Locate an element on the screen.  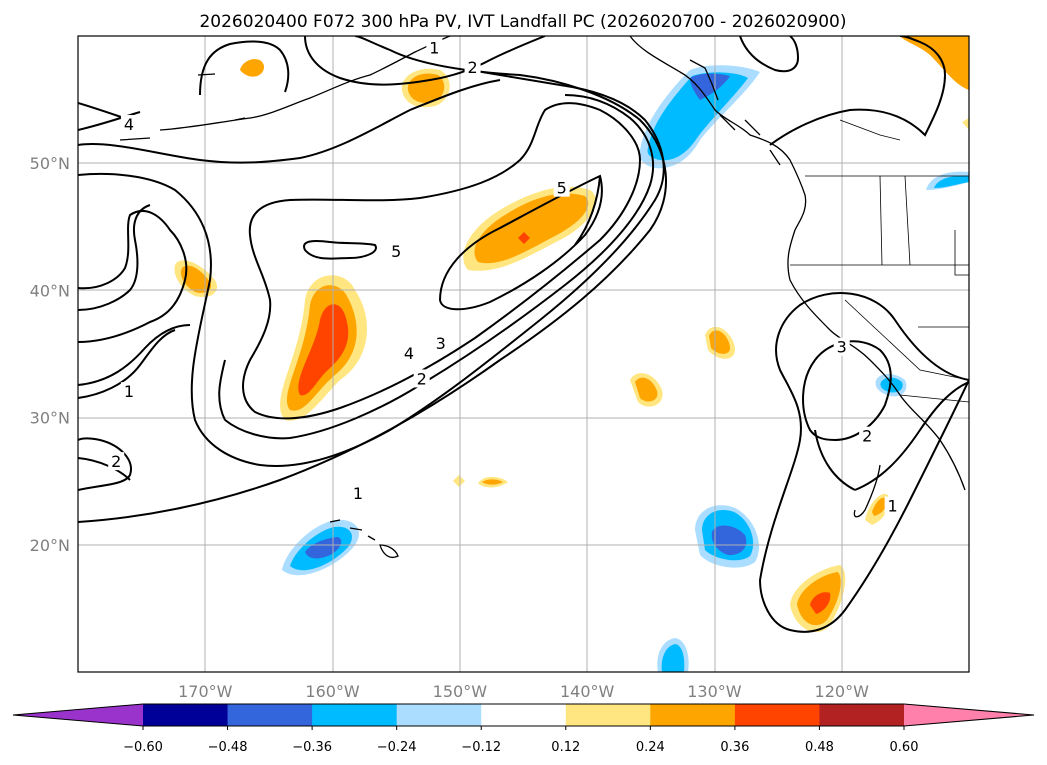
inside-passage-islands is located at coordinates (735, 112).